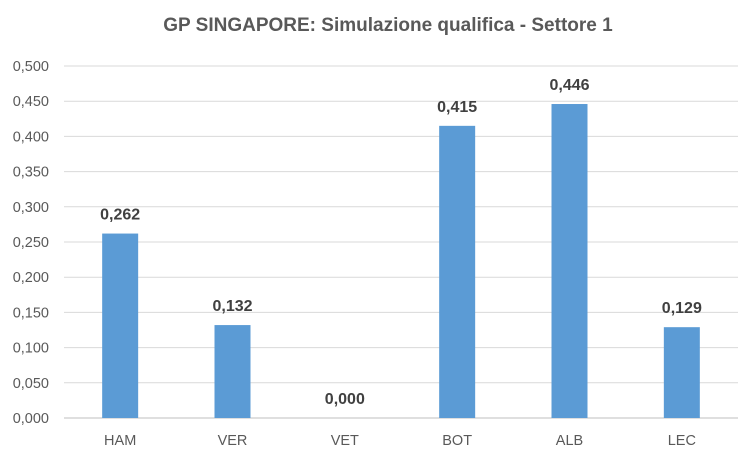  I want to click on category-label-alb: ALB, so click(569, 441).